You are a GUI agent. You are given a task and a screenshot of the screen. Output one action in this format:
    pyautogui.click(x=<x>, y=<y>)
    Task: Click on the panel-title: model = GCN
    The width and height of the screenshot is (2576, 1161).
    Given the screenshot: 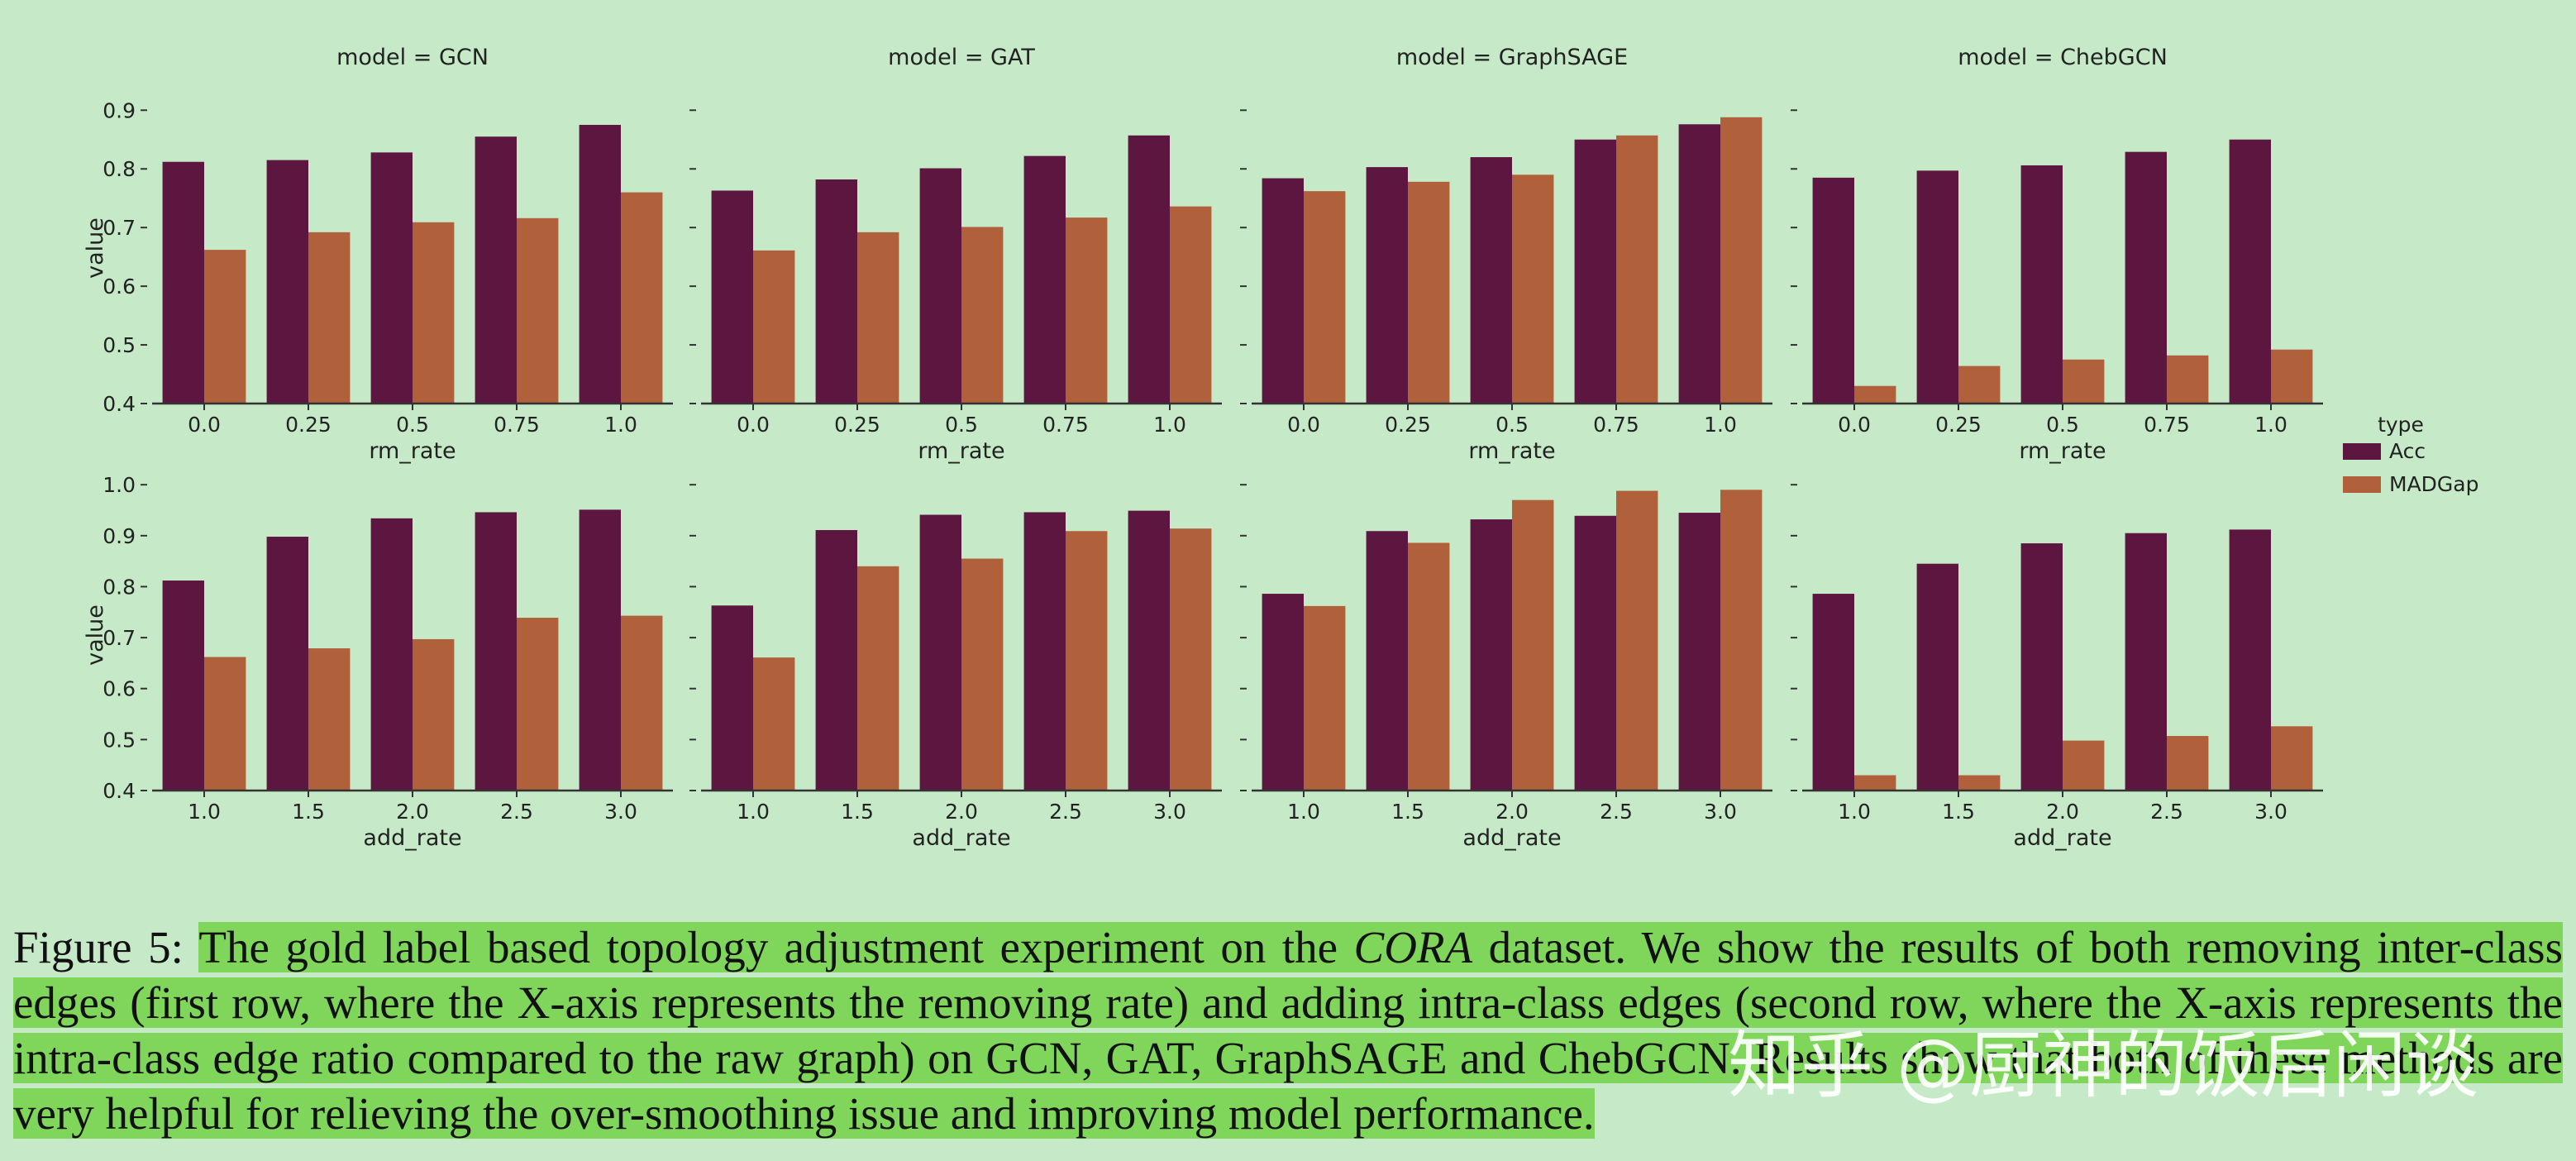 What is the action you would take?
    pyautogui.click(x=412, y=57)
    